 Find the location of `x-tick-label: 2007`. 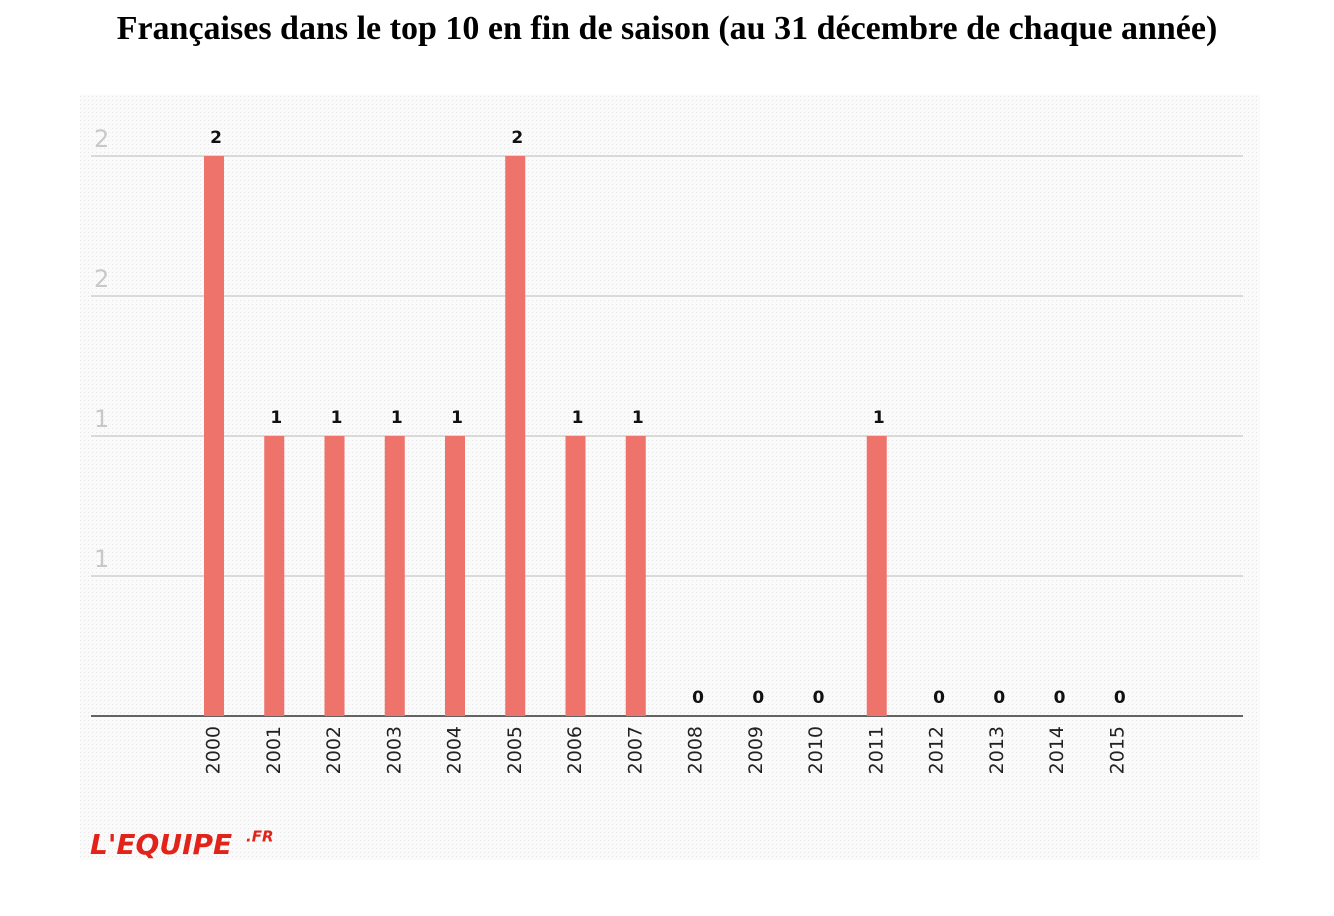

x-tick-label: 2007 is located at coordinates (635, 750).